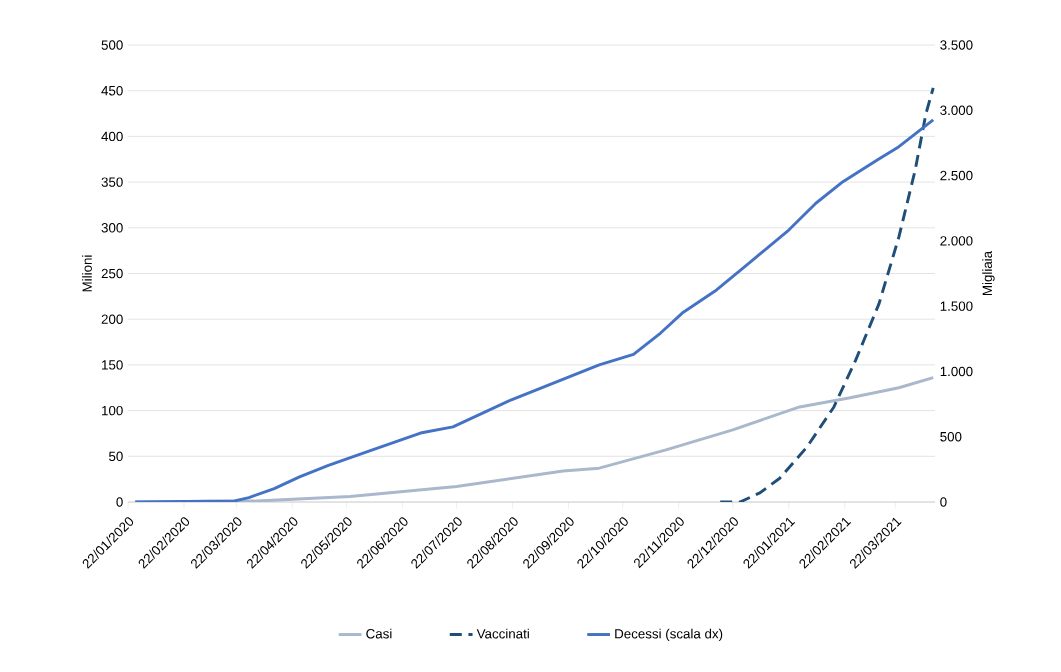 This screenshot has height=672, width=1061. Describe the element at coordinates (116, 456) in the screenshot. I see `y-tick-label: 50` at that location.